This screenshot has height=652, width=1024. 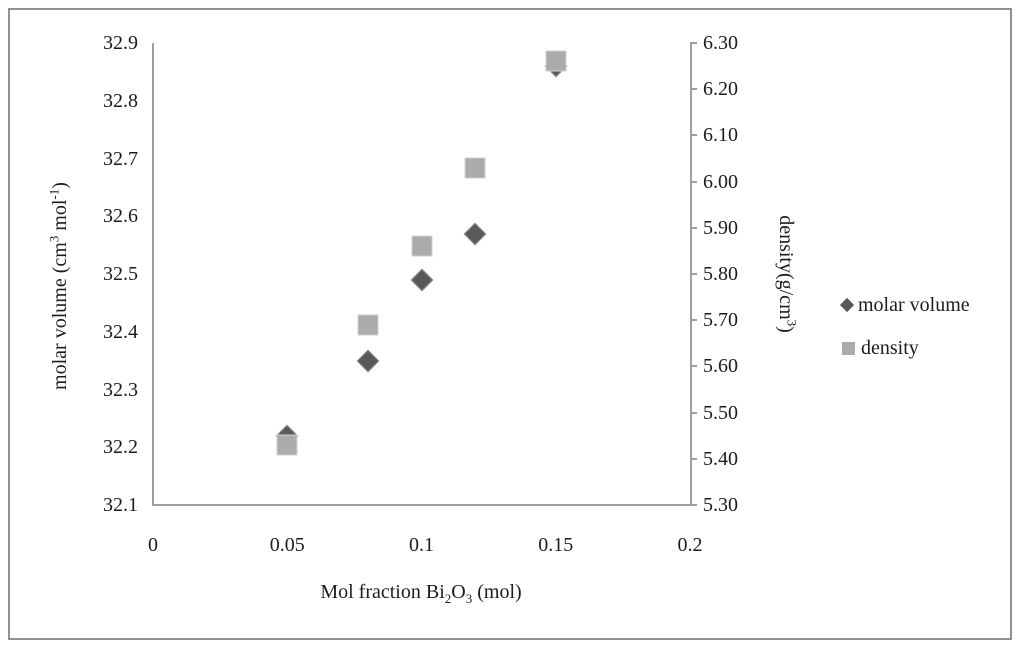 I want to click on y-axis-left-tick-label: 32.8, so click(x=120, y=100).